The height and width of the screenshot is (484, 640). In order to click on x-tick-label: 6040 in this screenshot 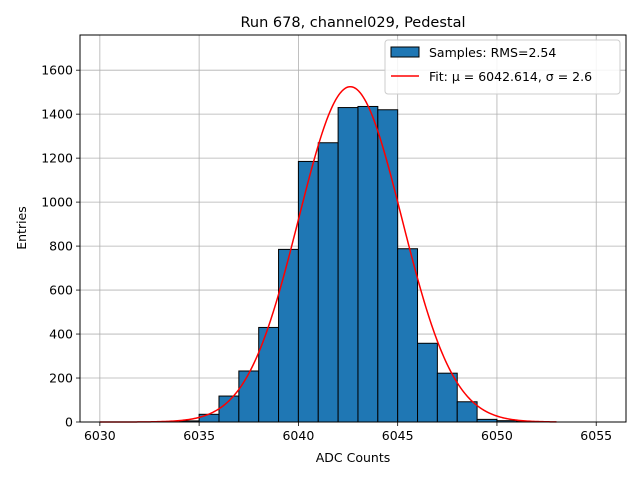, I will do `click(298, 435)`.